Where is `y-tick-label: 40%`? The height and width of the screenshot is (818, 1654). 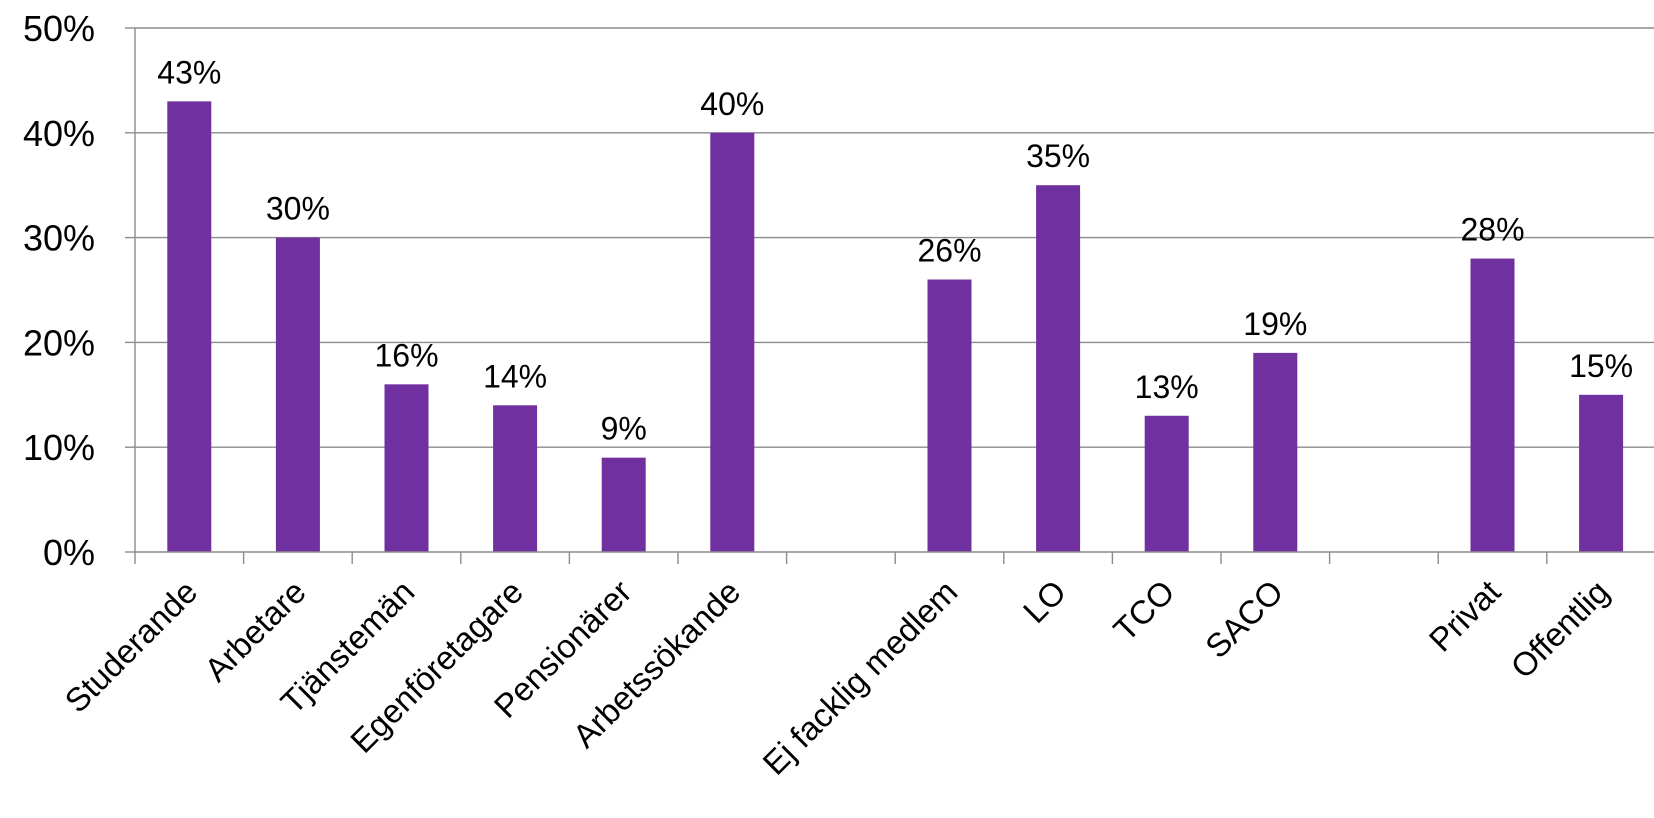
y-tick-label: 40% is located at coordinates (59, 133).